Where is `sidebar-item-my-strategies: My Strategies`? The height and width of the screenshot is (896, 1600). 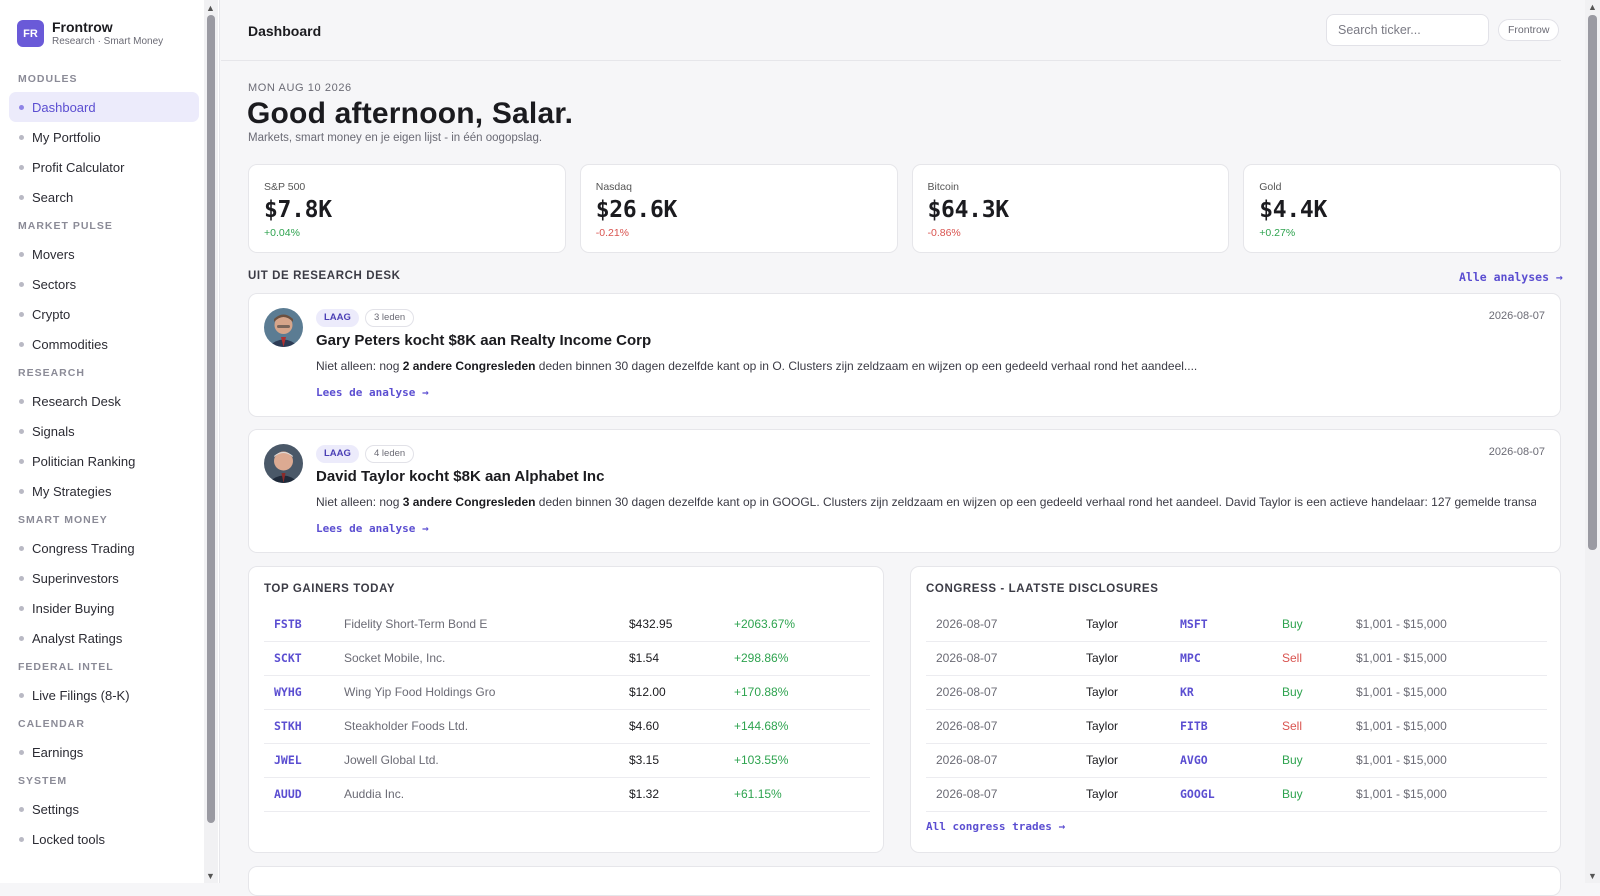
sidebar-item-my-strategies: My Strategies is located at coordinates (104, 491).